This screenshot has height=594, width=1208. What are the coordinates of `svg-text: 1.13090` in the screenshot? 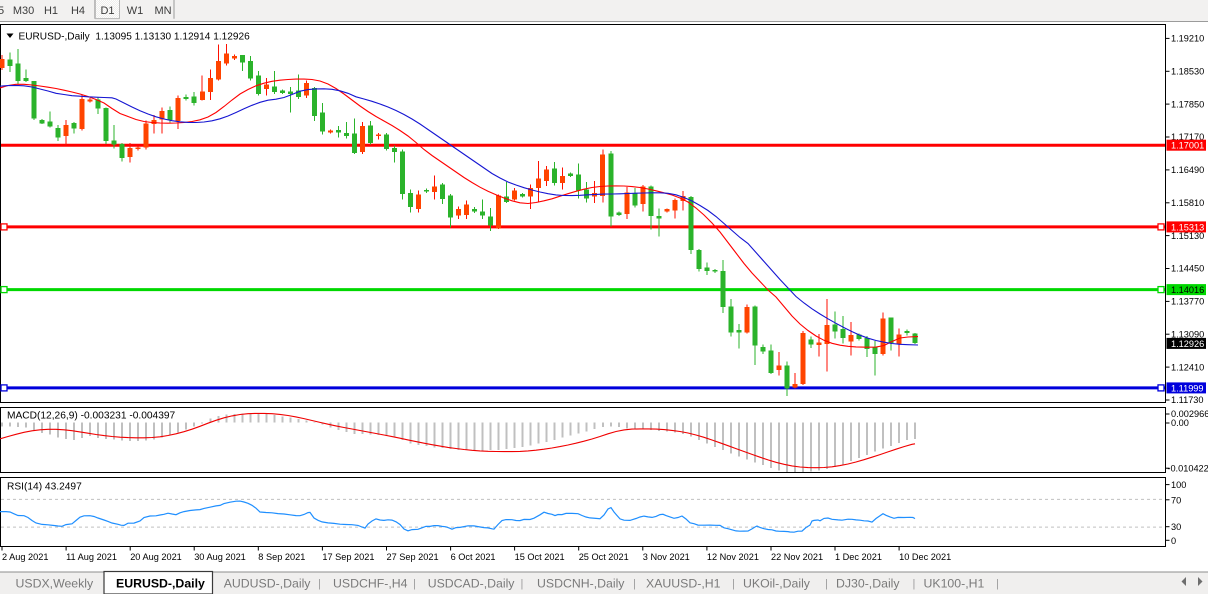 It's located at (1187, 334).